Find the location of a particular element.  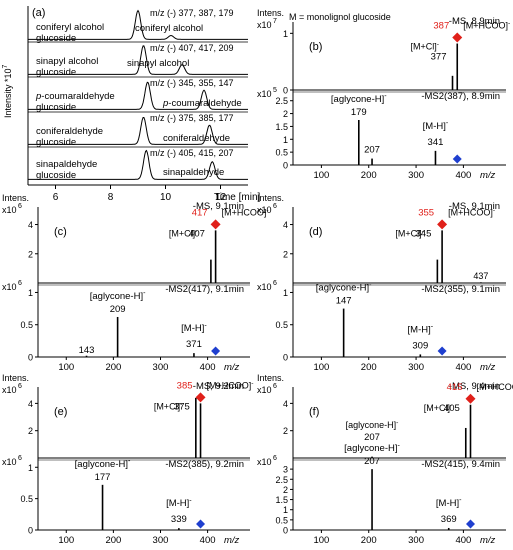

ms2-label: -MS2(415), 9.4min is located at coordinates (460, 464).